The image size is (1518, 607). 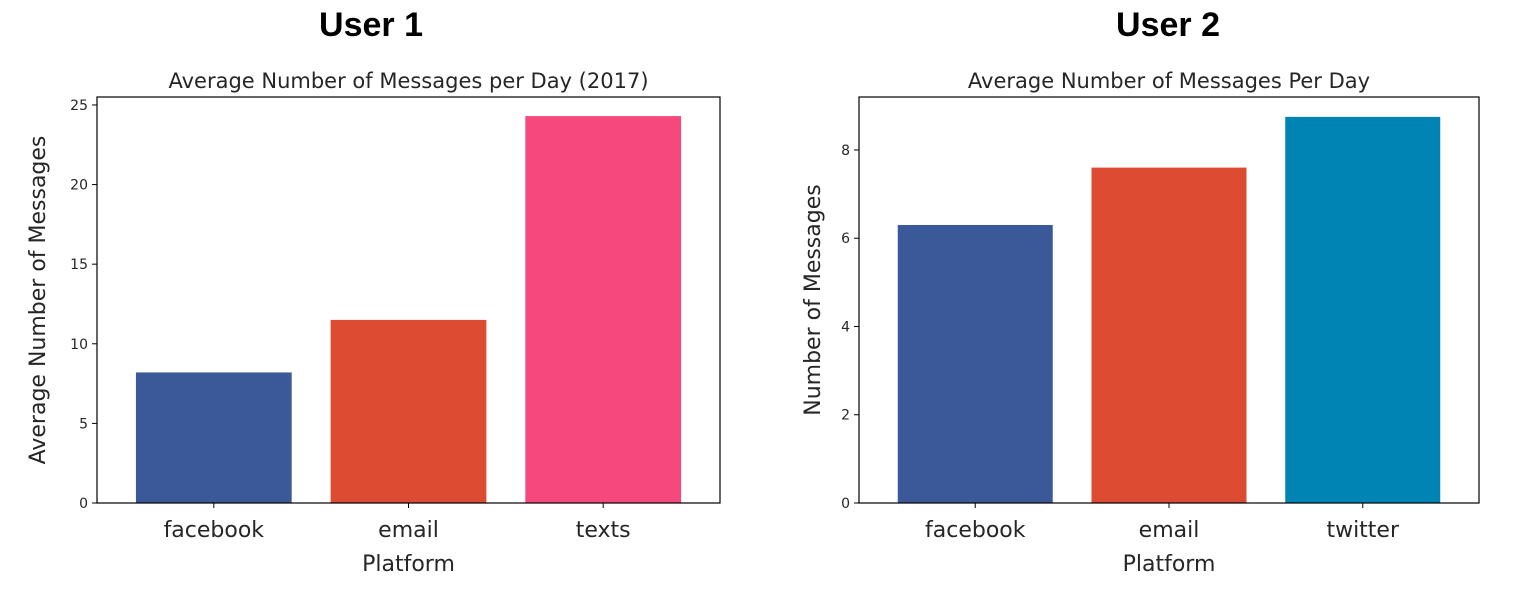 What do you see at coordinates (603, 309) in the screenshot?
I see `bar-texts` at bounding box center [603, 309].